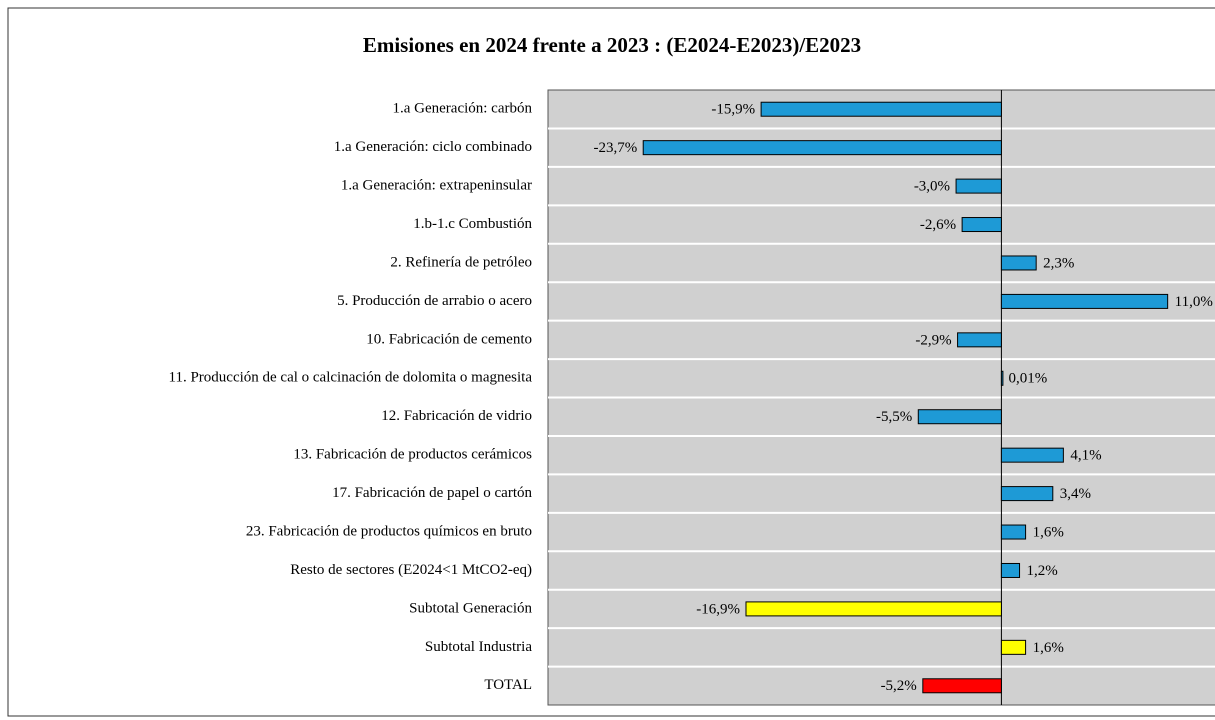 This screenshot has width=1215, height=720. What do you see at coordinates (449, 339) in the screenshot?
I see `category-label: 10. Fabricación de cemento` at bounding box center [449, 339].